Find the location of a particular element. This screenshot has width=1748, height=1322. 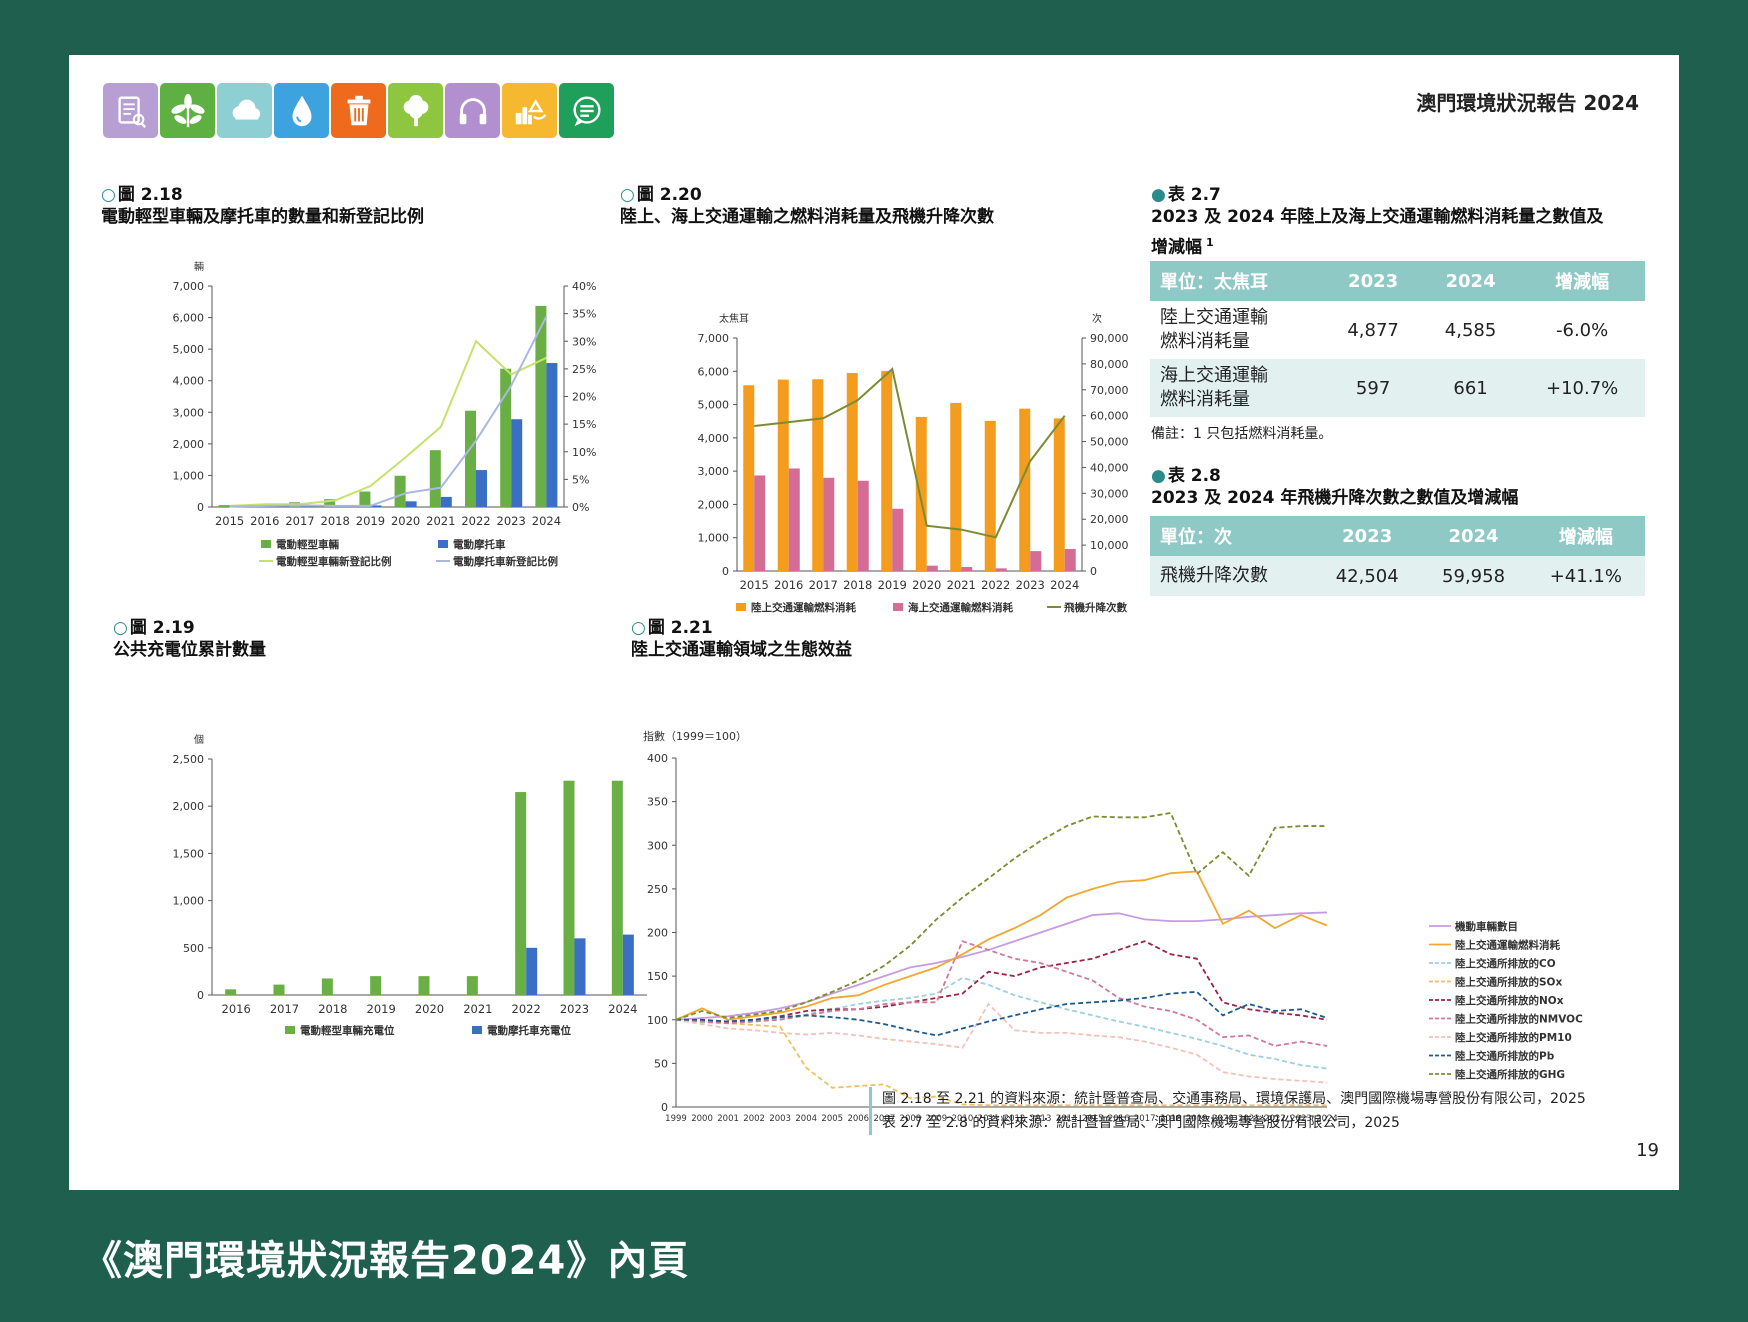

legend-label: 電動輕型車輛充電位 is located at coordinates (347, 1030).